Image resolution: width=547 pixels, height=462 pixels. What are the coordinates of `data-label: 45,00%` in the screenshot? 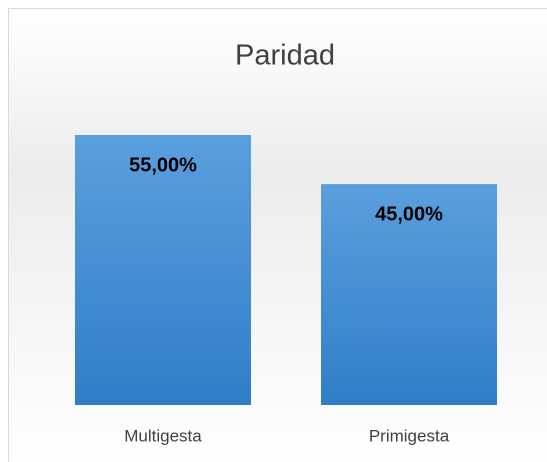 It's located at (409, 214).